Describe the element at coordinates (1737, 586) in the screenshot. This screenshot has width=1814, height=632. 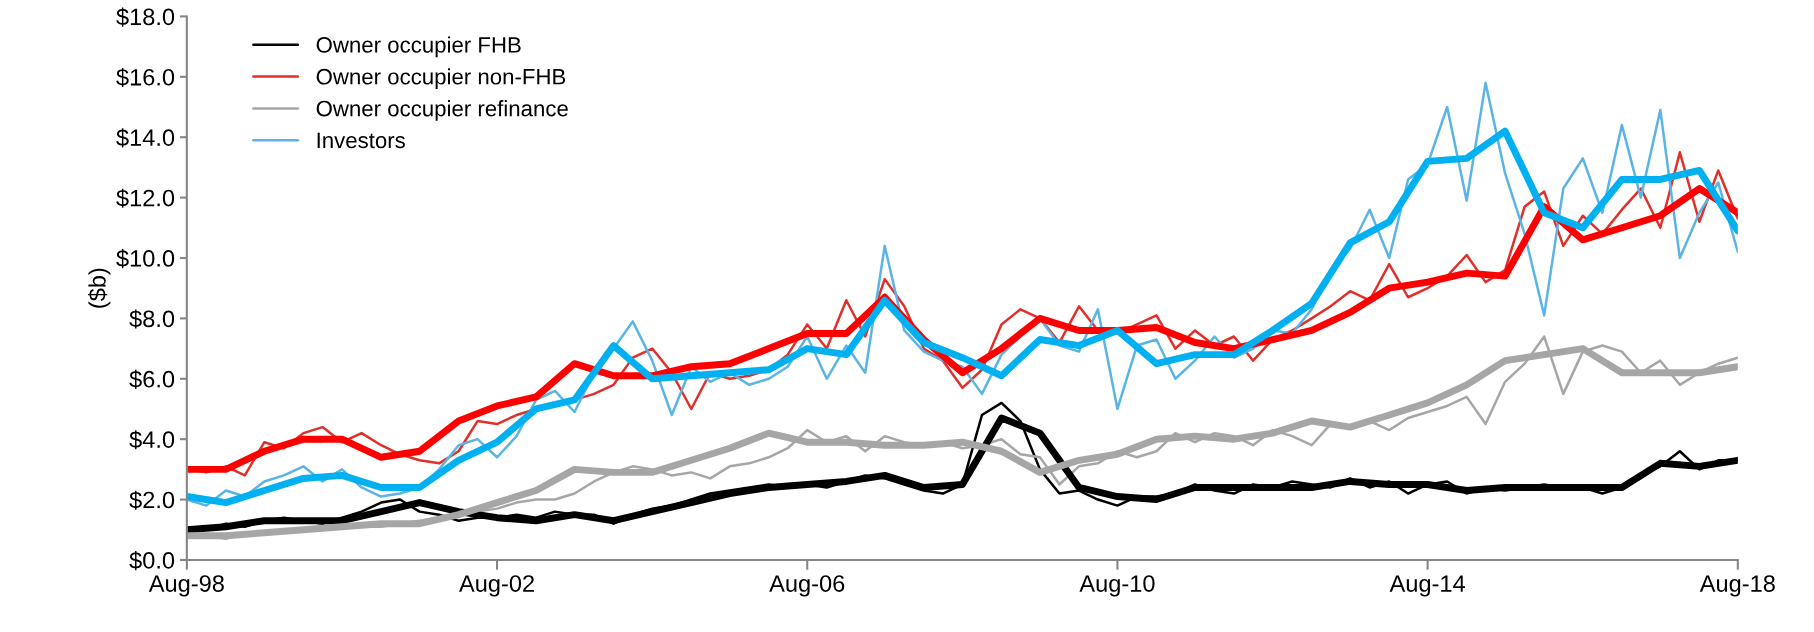
I see `x-tick-label: Aug-18` at that location.